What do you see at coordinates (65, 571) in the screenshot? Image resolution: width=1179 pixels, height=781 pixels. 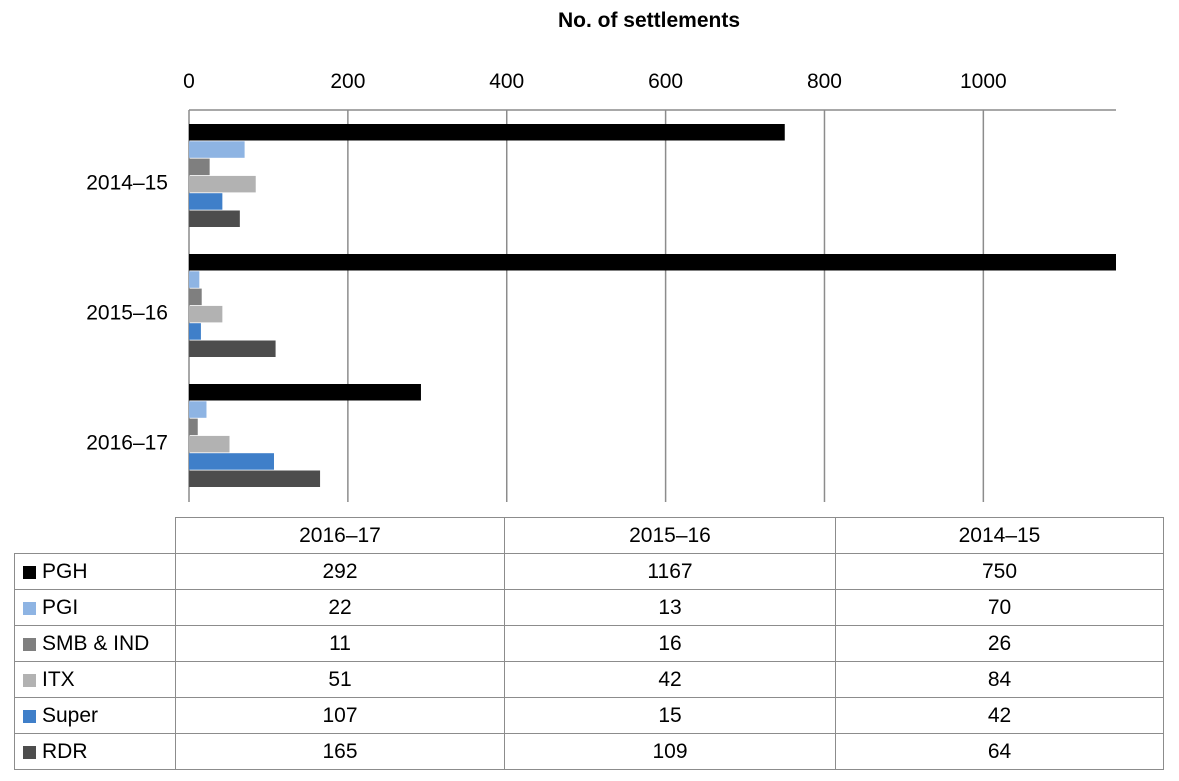 I see `legend-label: PGH` at bounding box center [65, 571].